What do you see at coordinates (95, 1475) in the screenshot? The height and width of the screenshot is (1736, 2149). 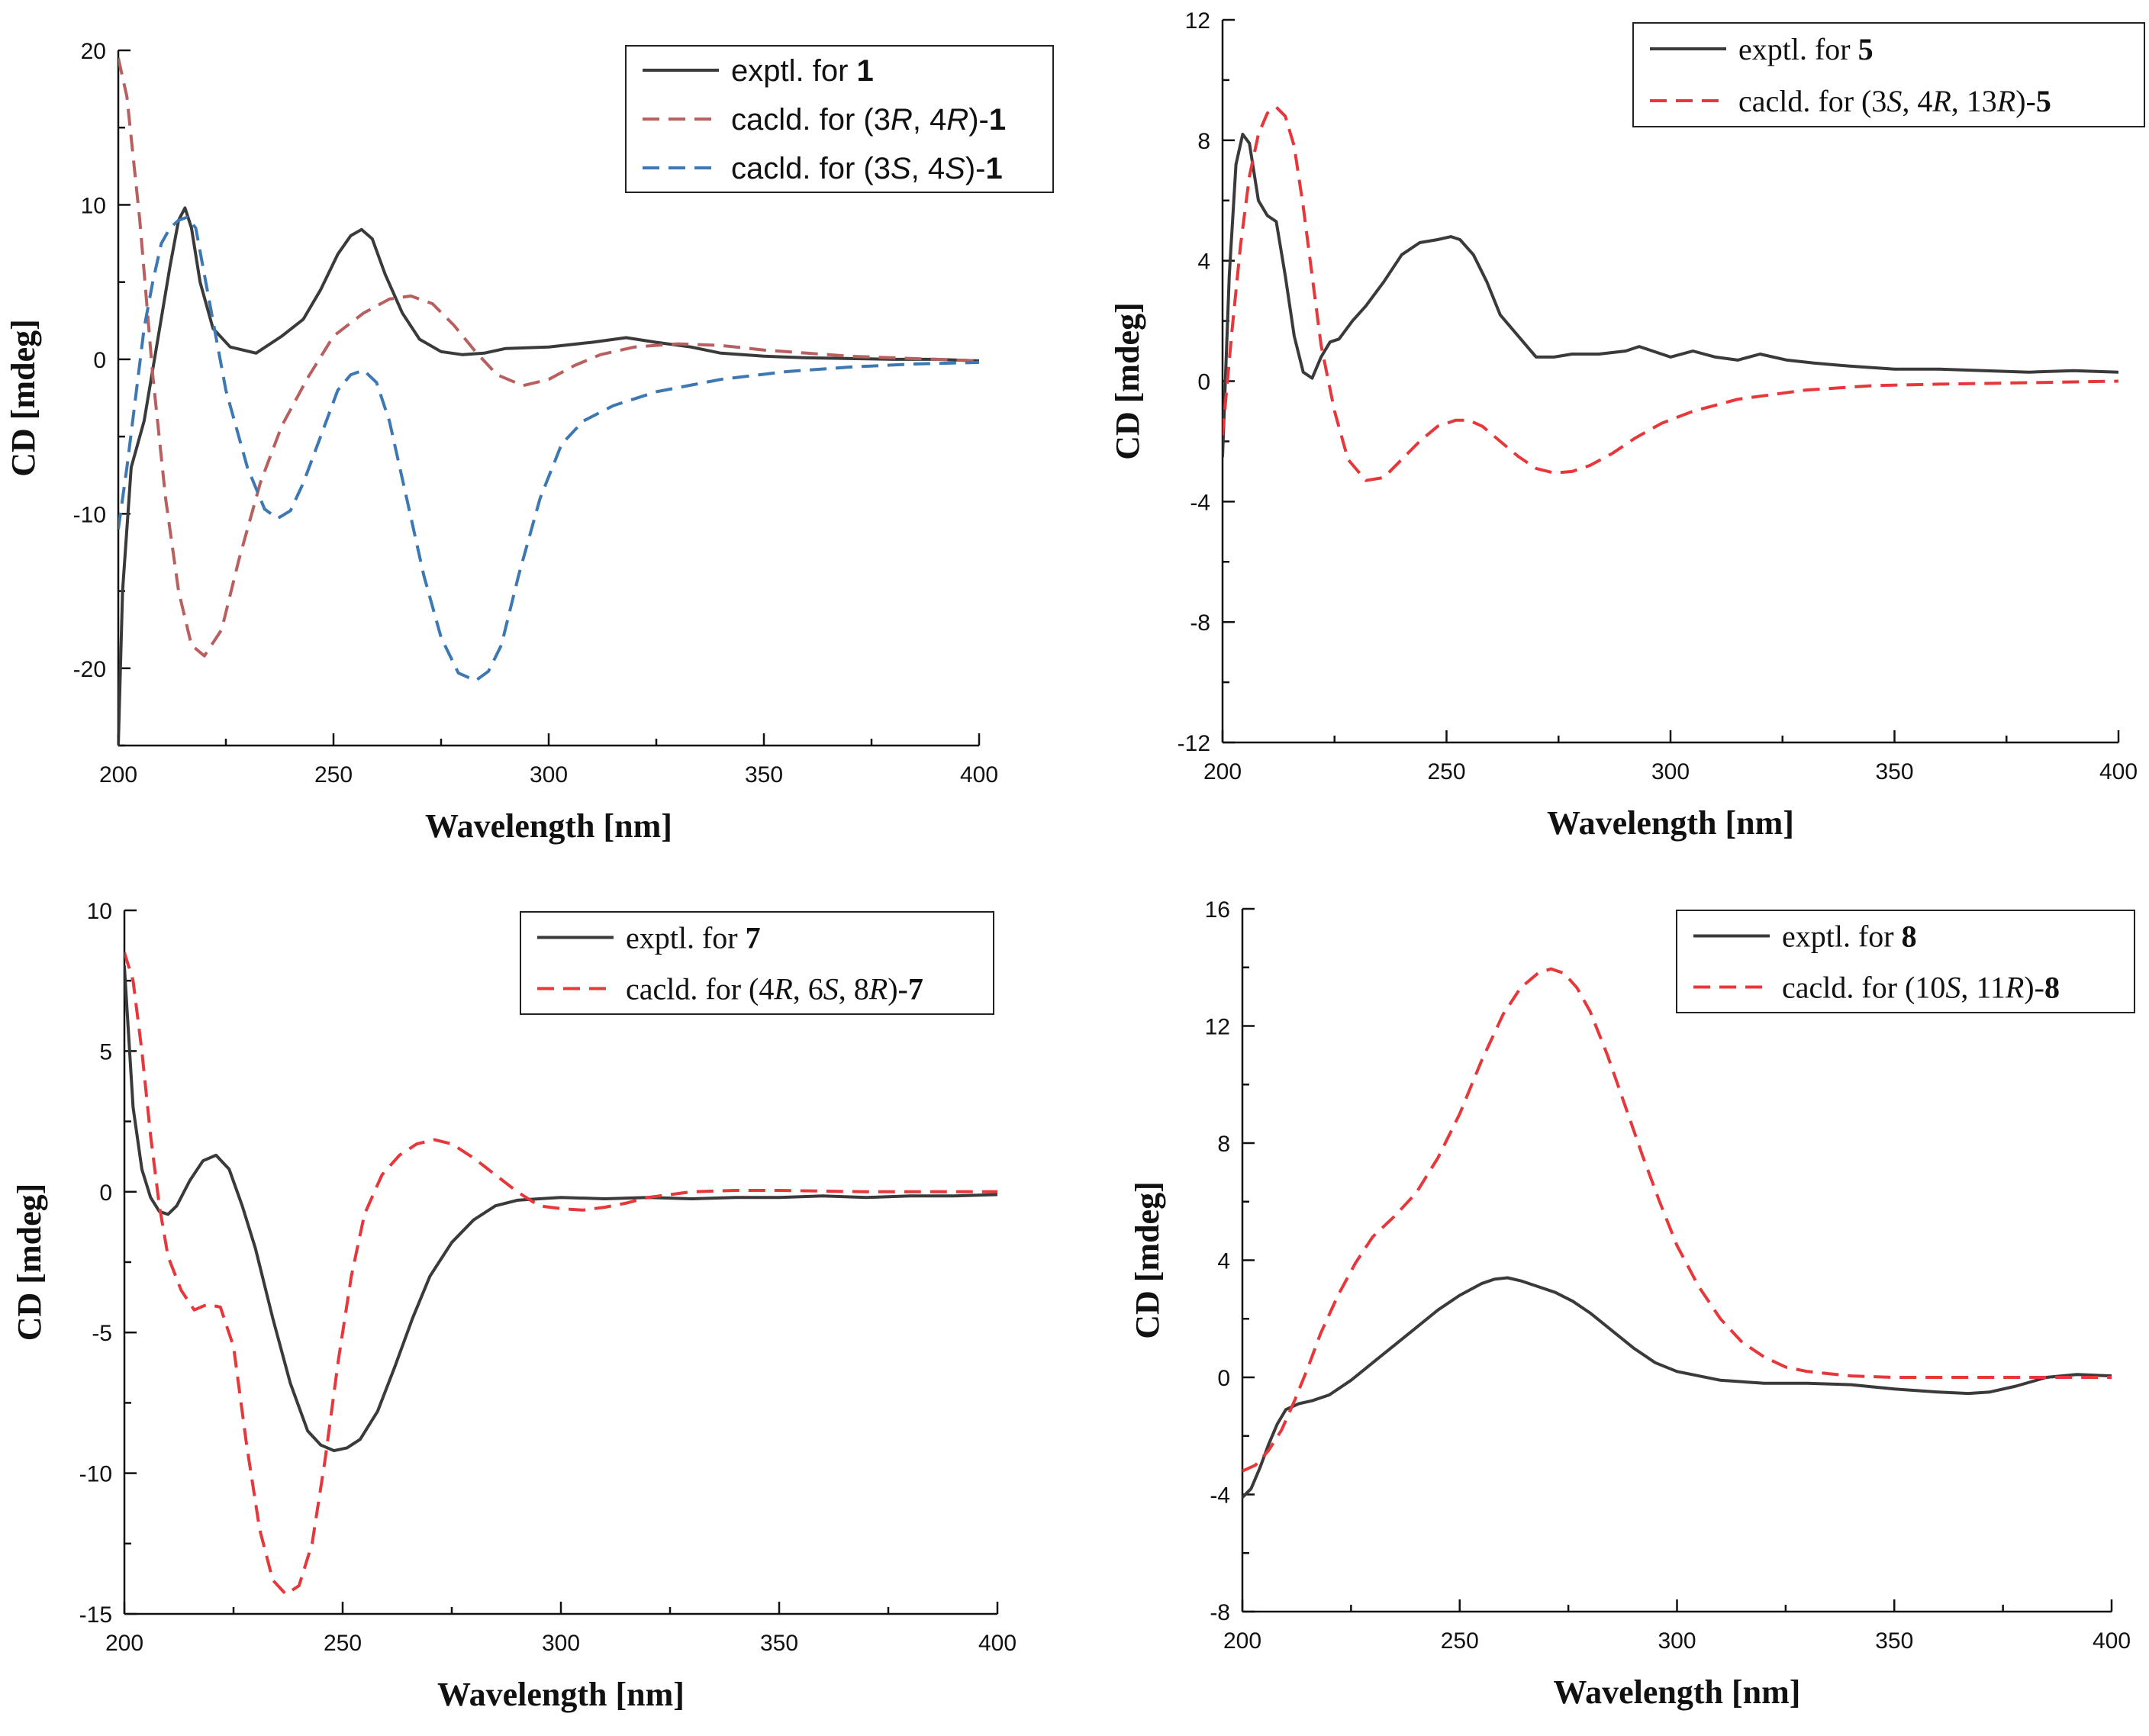 I see `y-tick-label: -10` at bounding box center [95, 1475].